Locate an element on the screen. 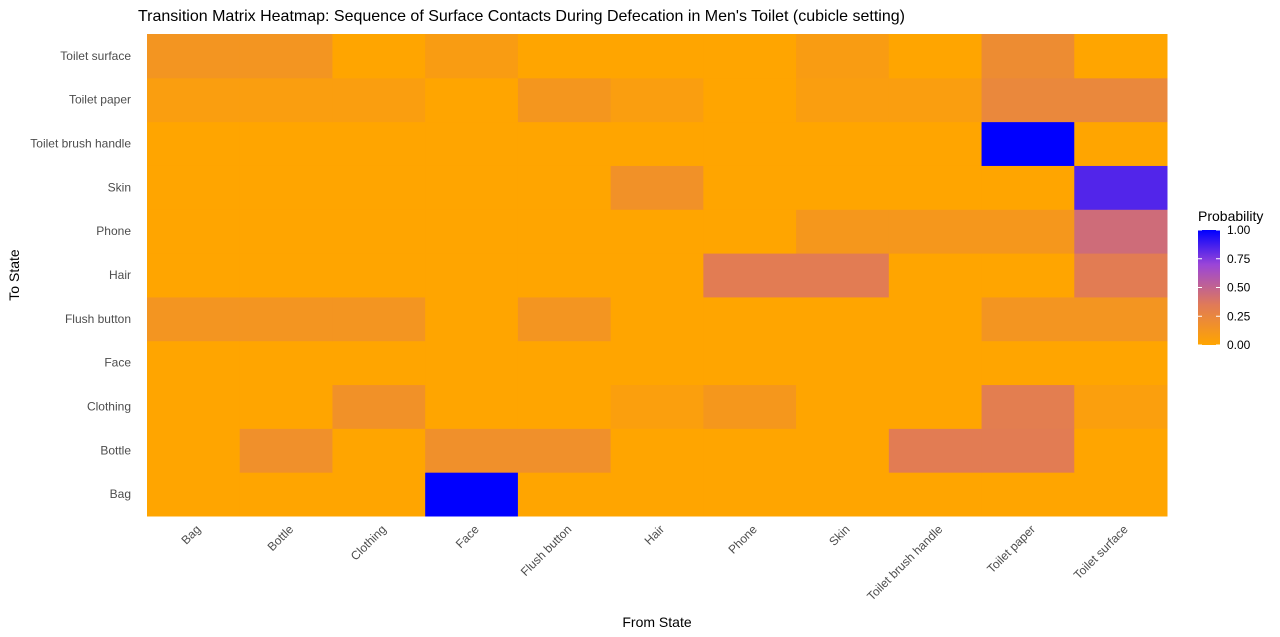 This screenshot has height=637, width=1280. y-tick-label: Face is located at coordinates (117, 363).